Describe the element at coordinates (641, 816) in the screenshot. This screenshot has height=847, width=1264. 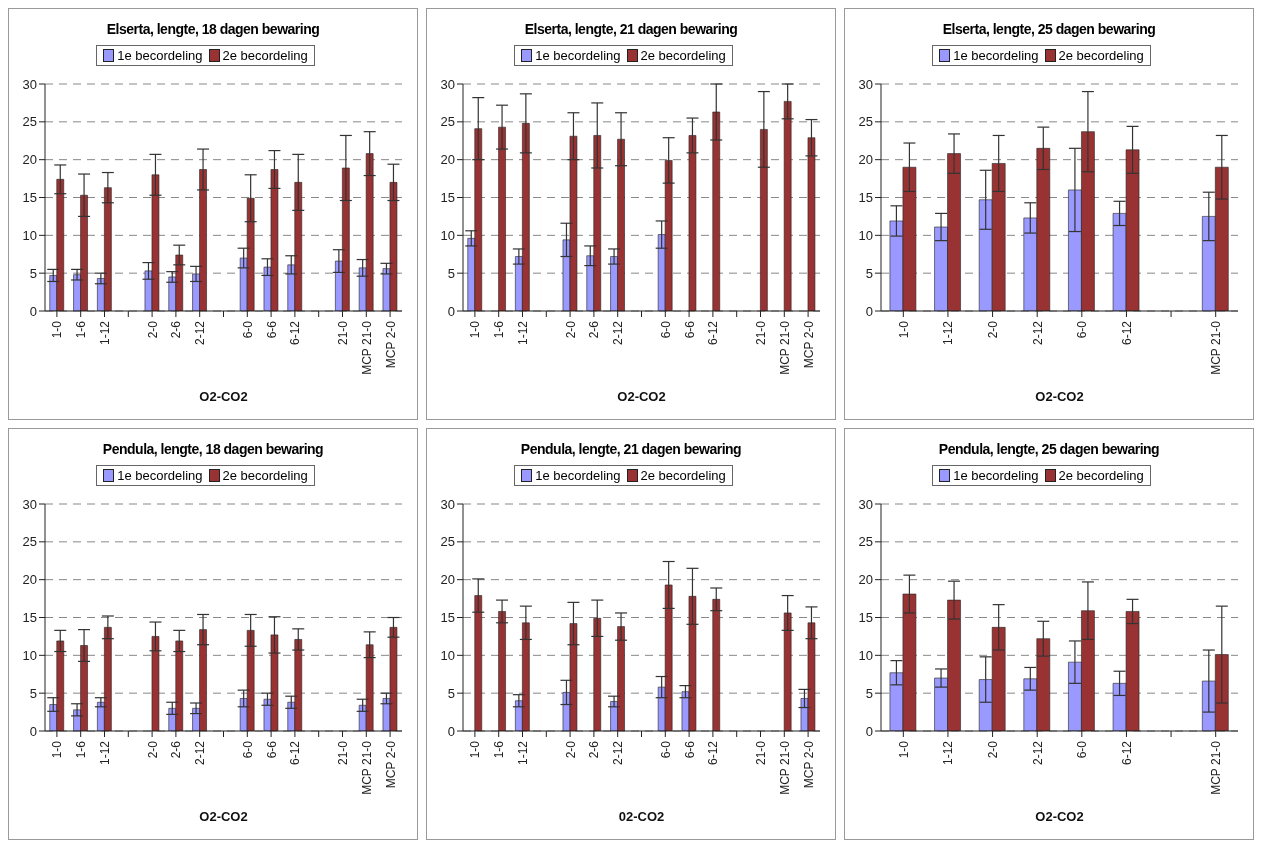
I see `x-axis-title: 02-CO2` at that location.